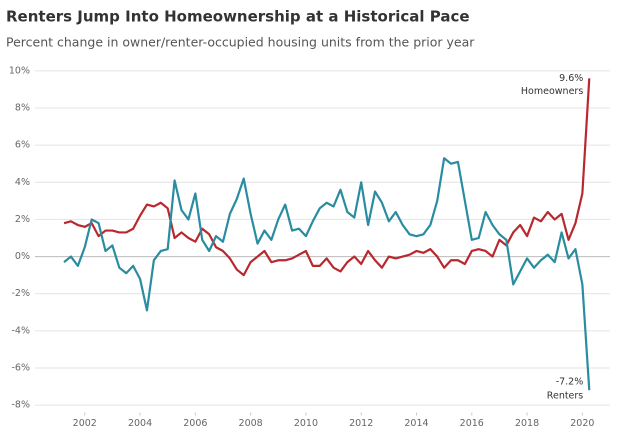 This screenshot has height=433, width=624. Describe the element at coordinates (22, 145) in the screenshot. I see `y-tick-label: 6%` at that location.